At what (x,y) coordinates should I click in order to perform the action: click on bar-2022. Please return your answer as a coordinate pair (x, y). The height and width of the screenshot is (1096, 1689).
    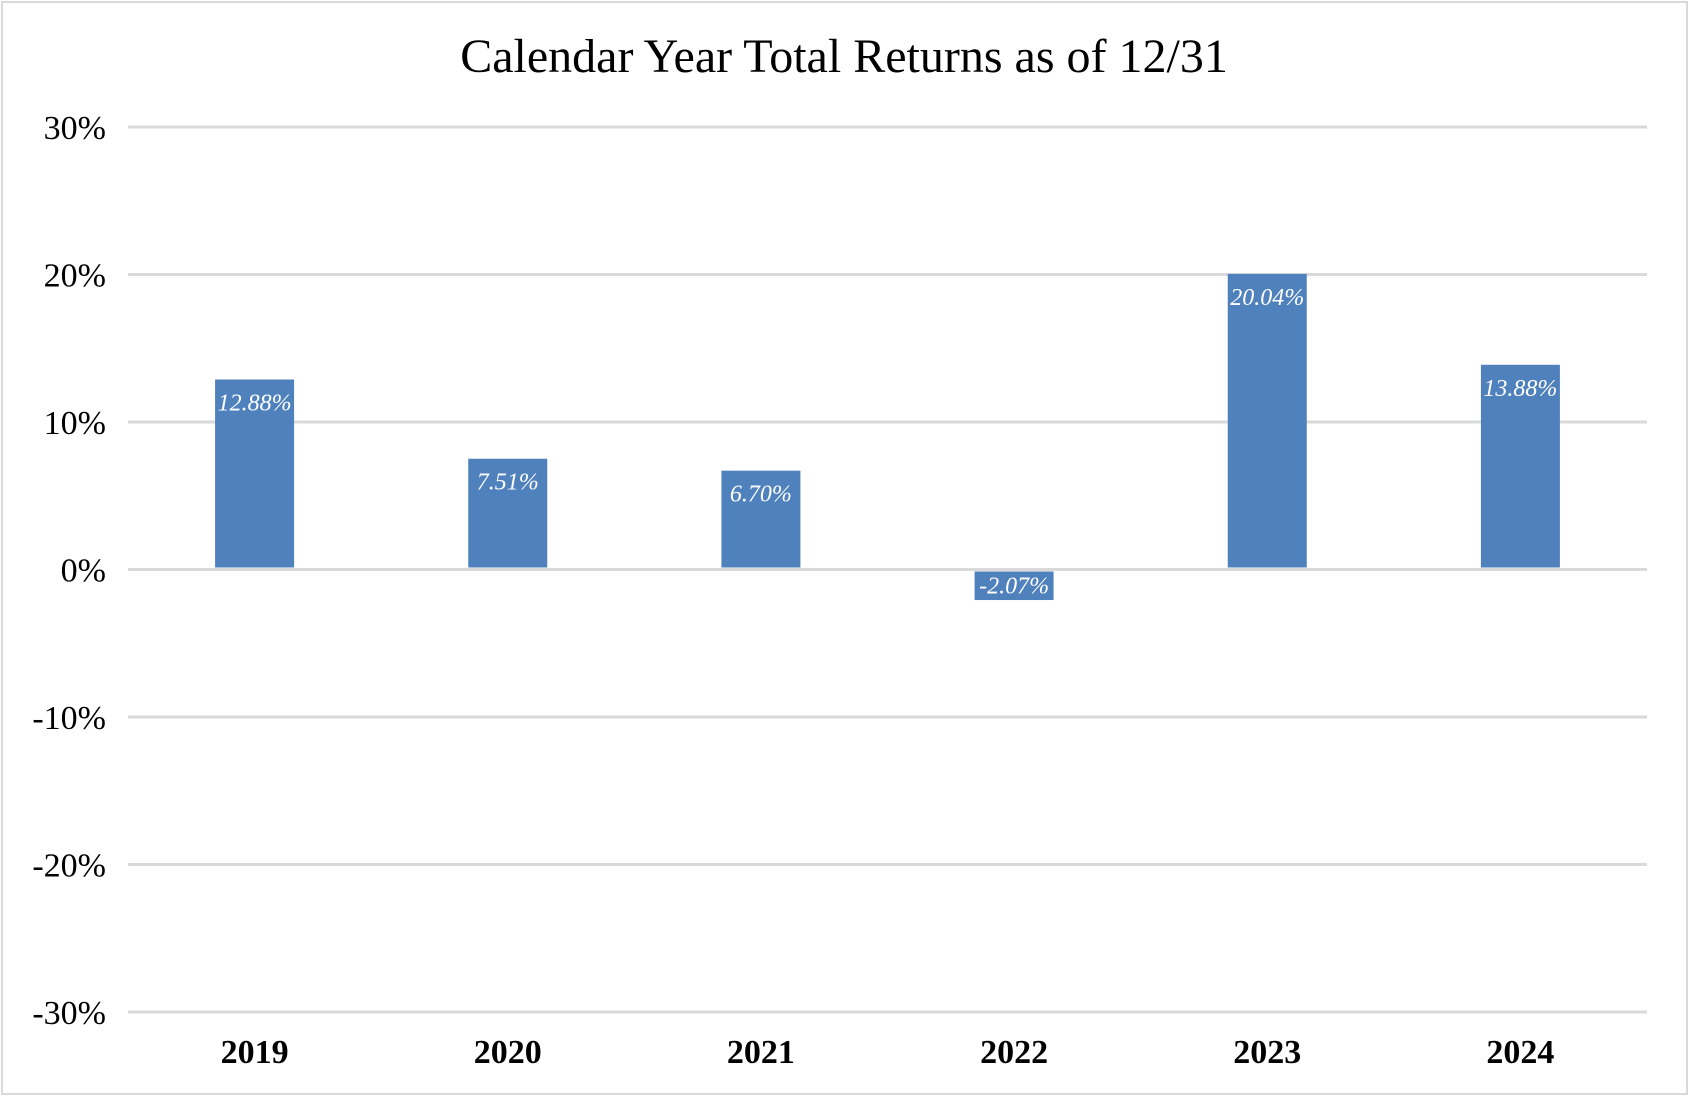
    Looking at the image, I should click on (1014, 586).